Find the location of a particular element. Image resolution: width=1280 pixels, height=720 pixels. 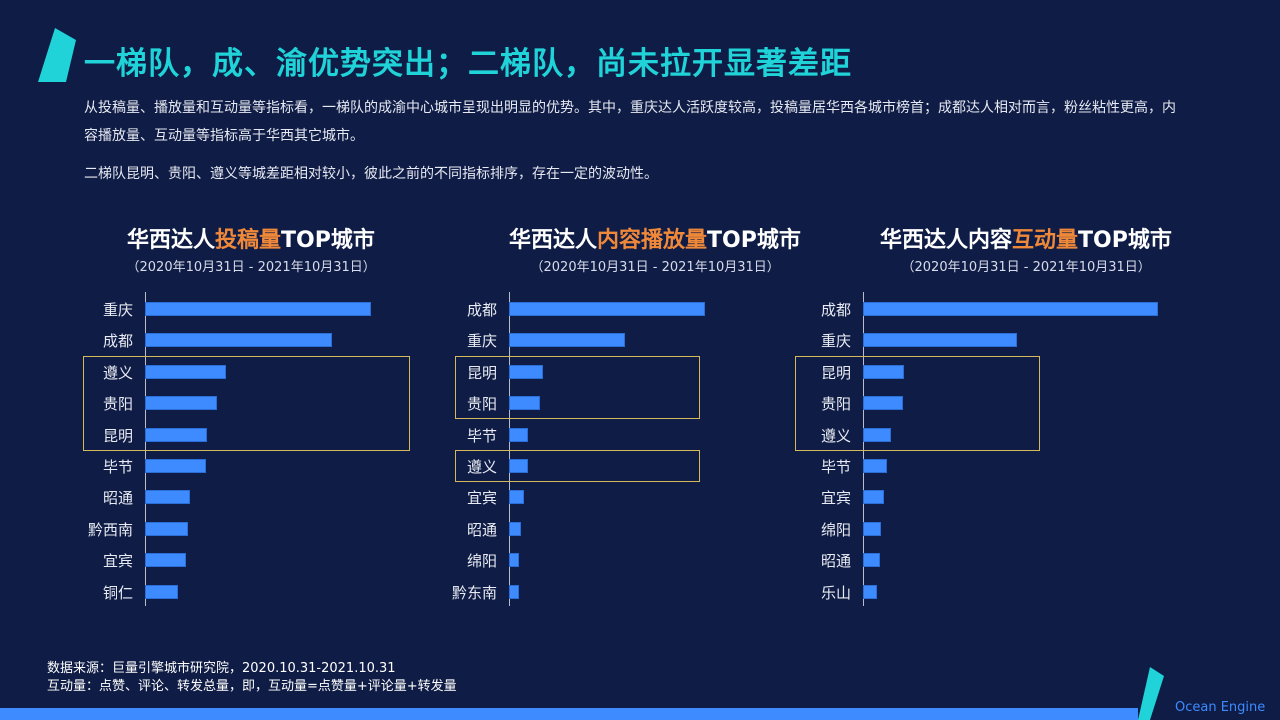

title-accent-icon is located at coordinates (57, 55).